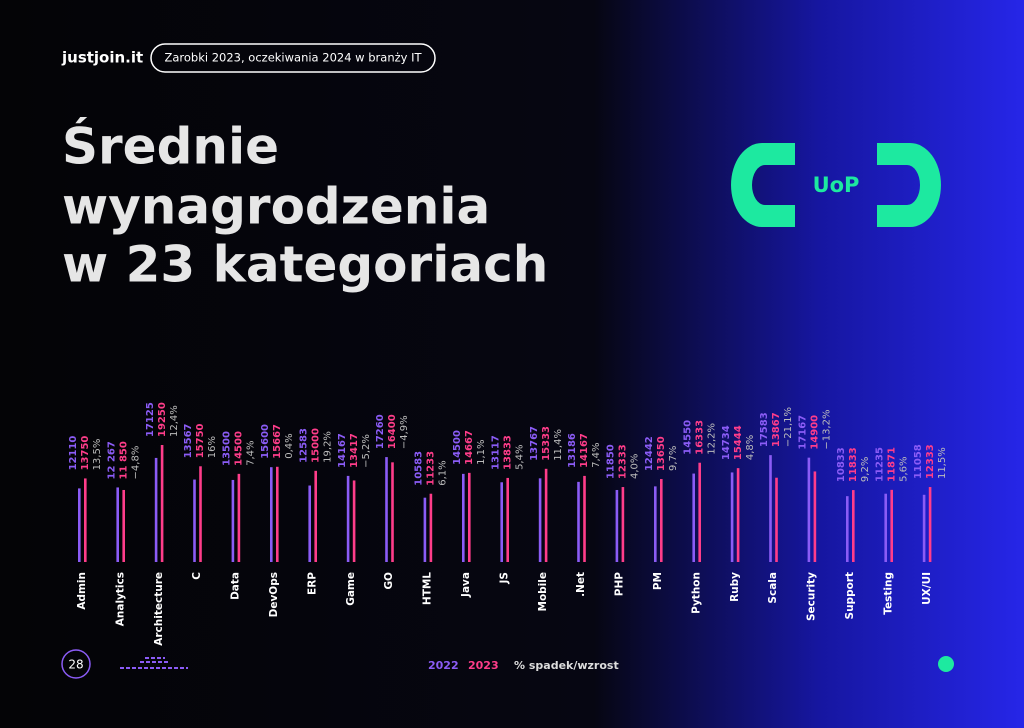 This screenshot has width=1024, height=728. What do you see at coordinates (687, 437) in the screenshot?
I see `value-label: 14550` at bounding box center [687, 437].